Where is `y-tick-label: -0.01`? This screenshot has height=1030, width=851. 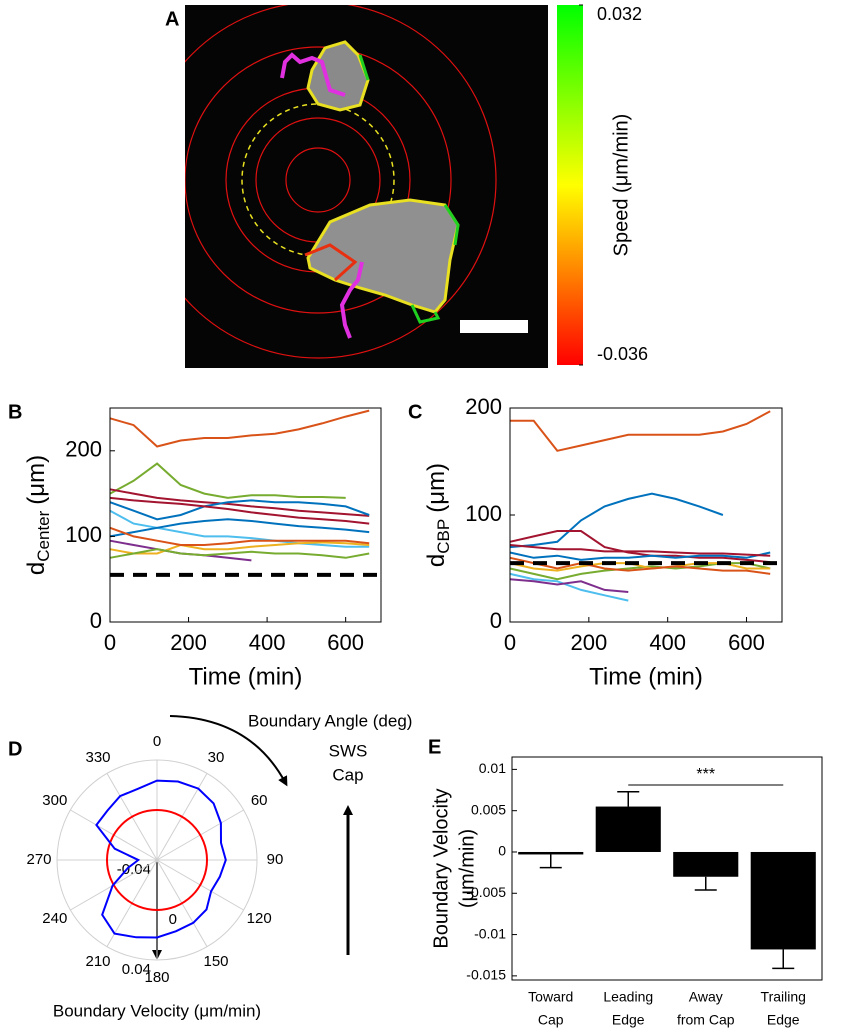
y-tick-label: -0.01 is located at coordinates (490, 933).